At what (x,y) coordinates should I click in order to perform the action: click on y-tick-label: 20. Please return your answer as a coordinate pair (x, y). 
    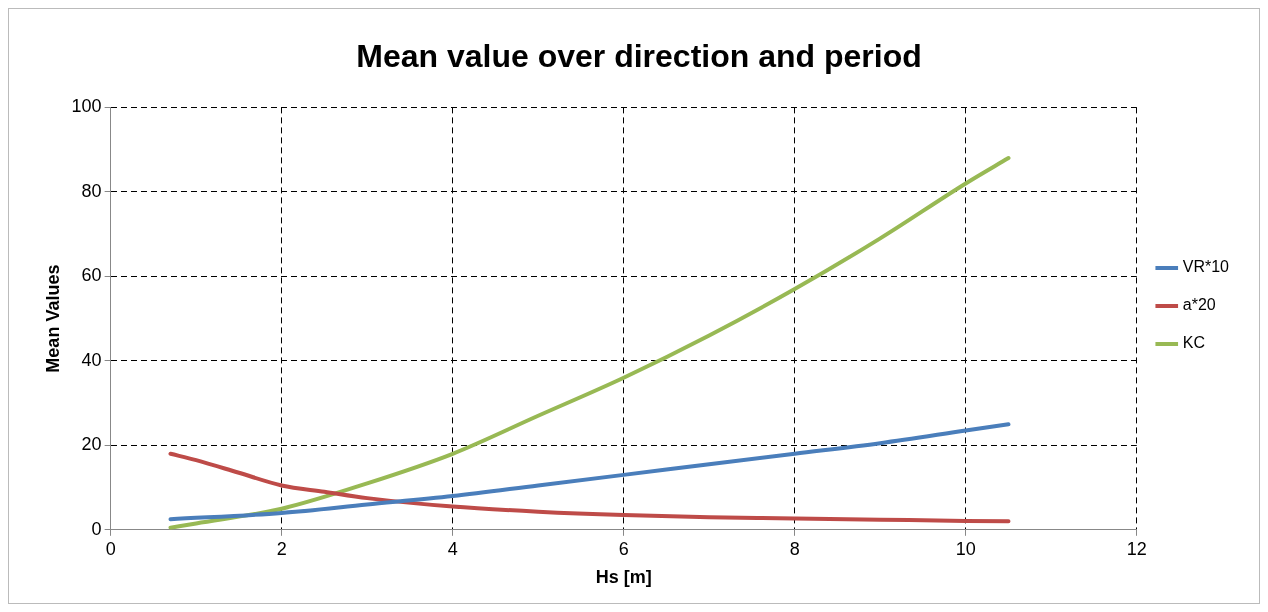
    Looking at the image, I should click on (91, 444).